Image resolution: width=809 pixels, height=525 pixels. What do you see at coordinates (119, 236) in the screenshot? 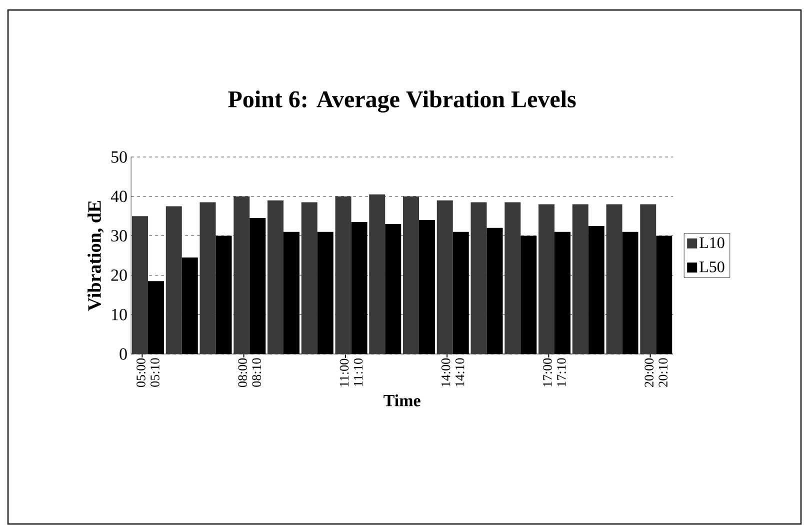
I see `y-tick-label: 30` at bounding box center [119, 236].